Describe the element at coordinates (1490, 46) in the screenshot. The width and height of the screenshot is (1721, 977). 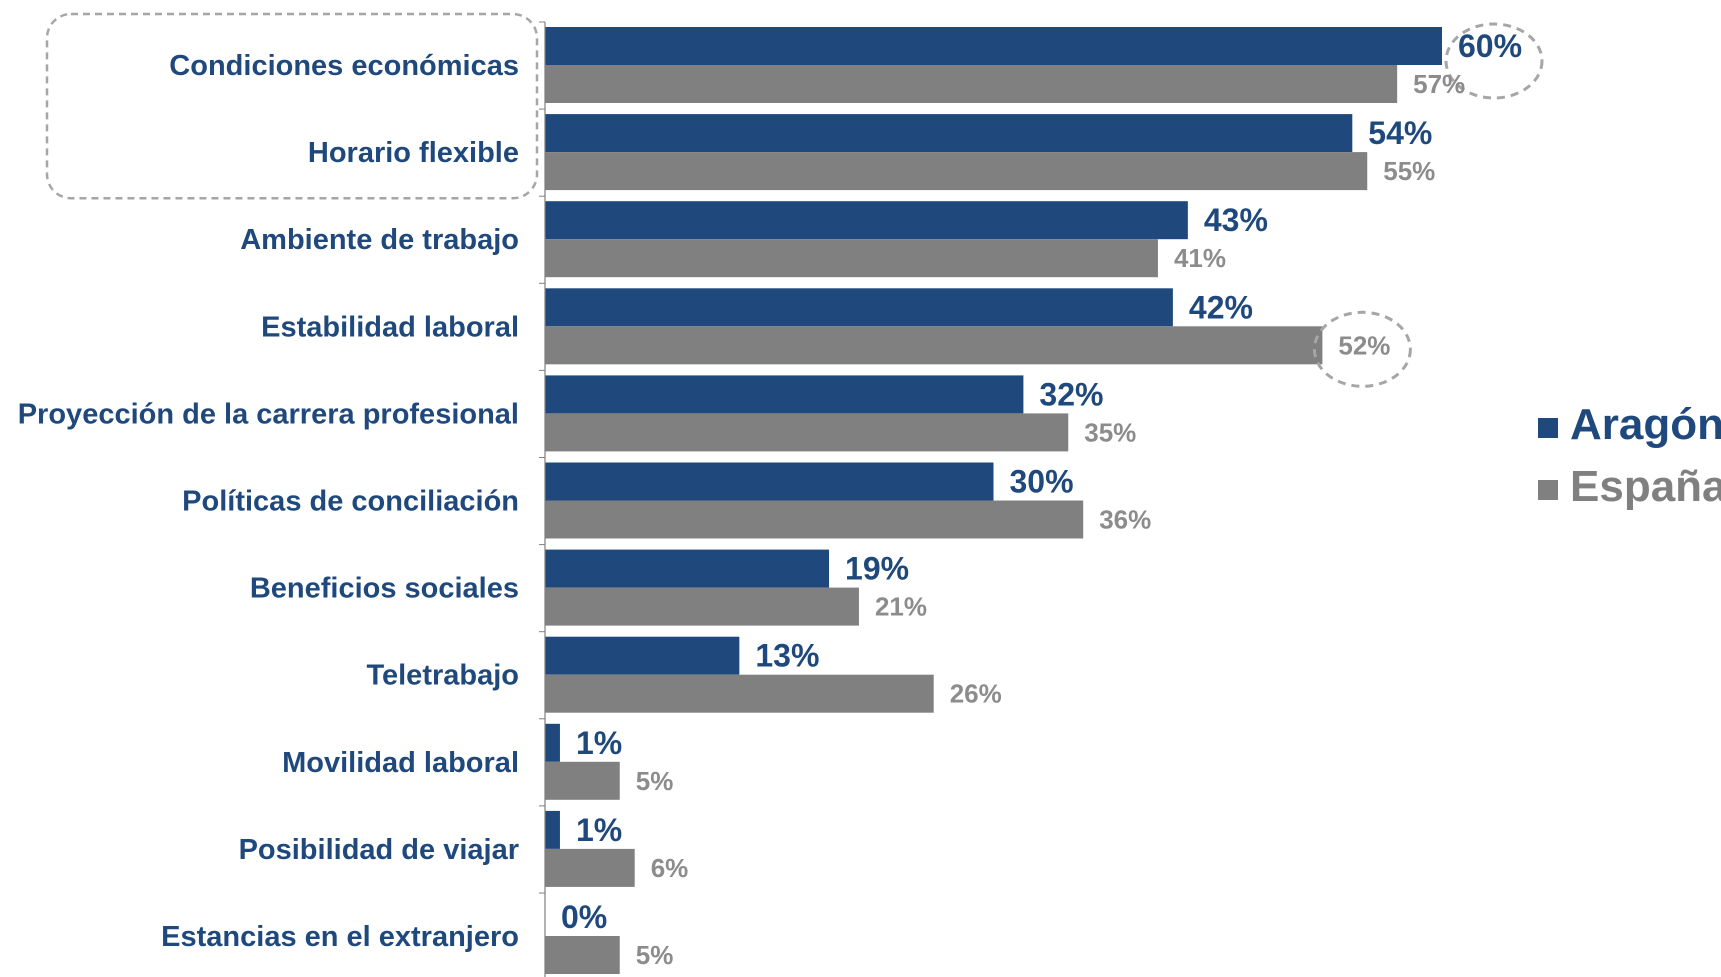
I see `value-label: 60%` at that location.